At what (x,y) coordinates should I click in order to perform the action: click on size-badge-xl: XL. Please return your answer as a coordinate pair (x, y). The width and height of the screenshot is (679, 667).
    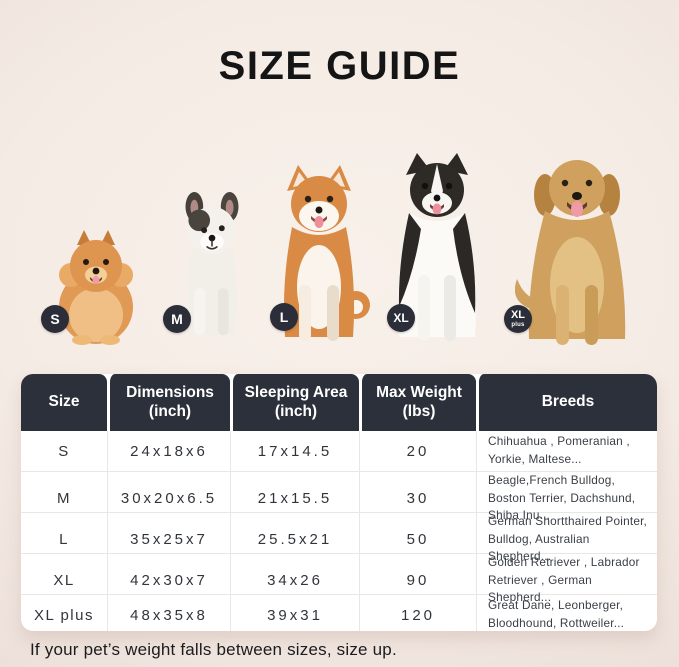
    Looking at the image, I should click on (401, 318).